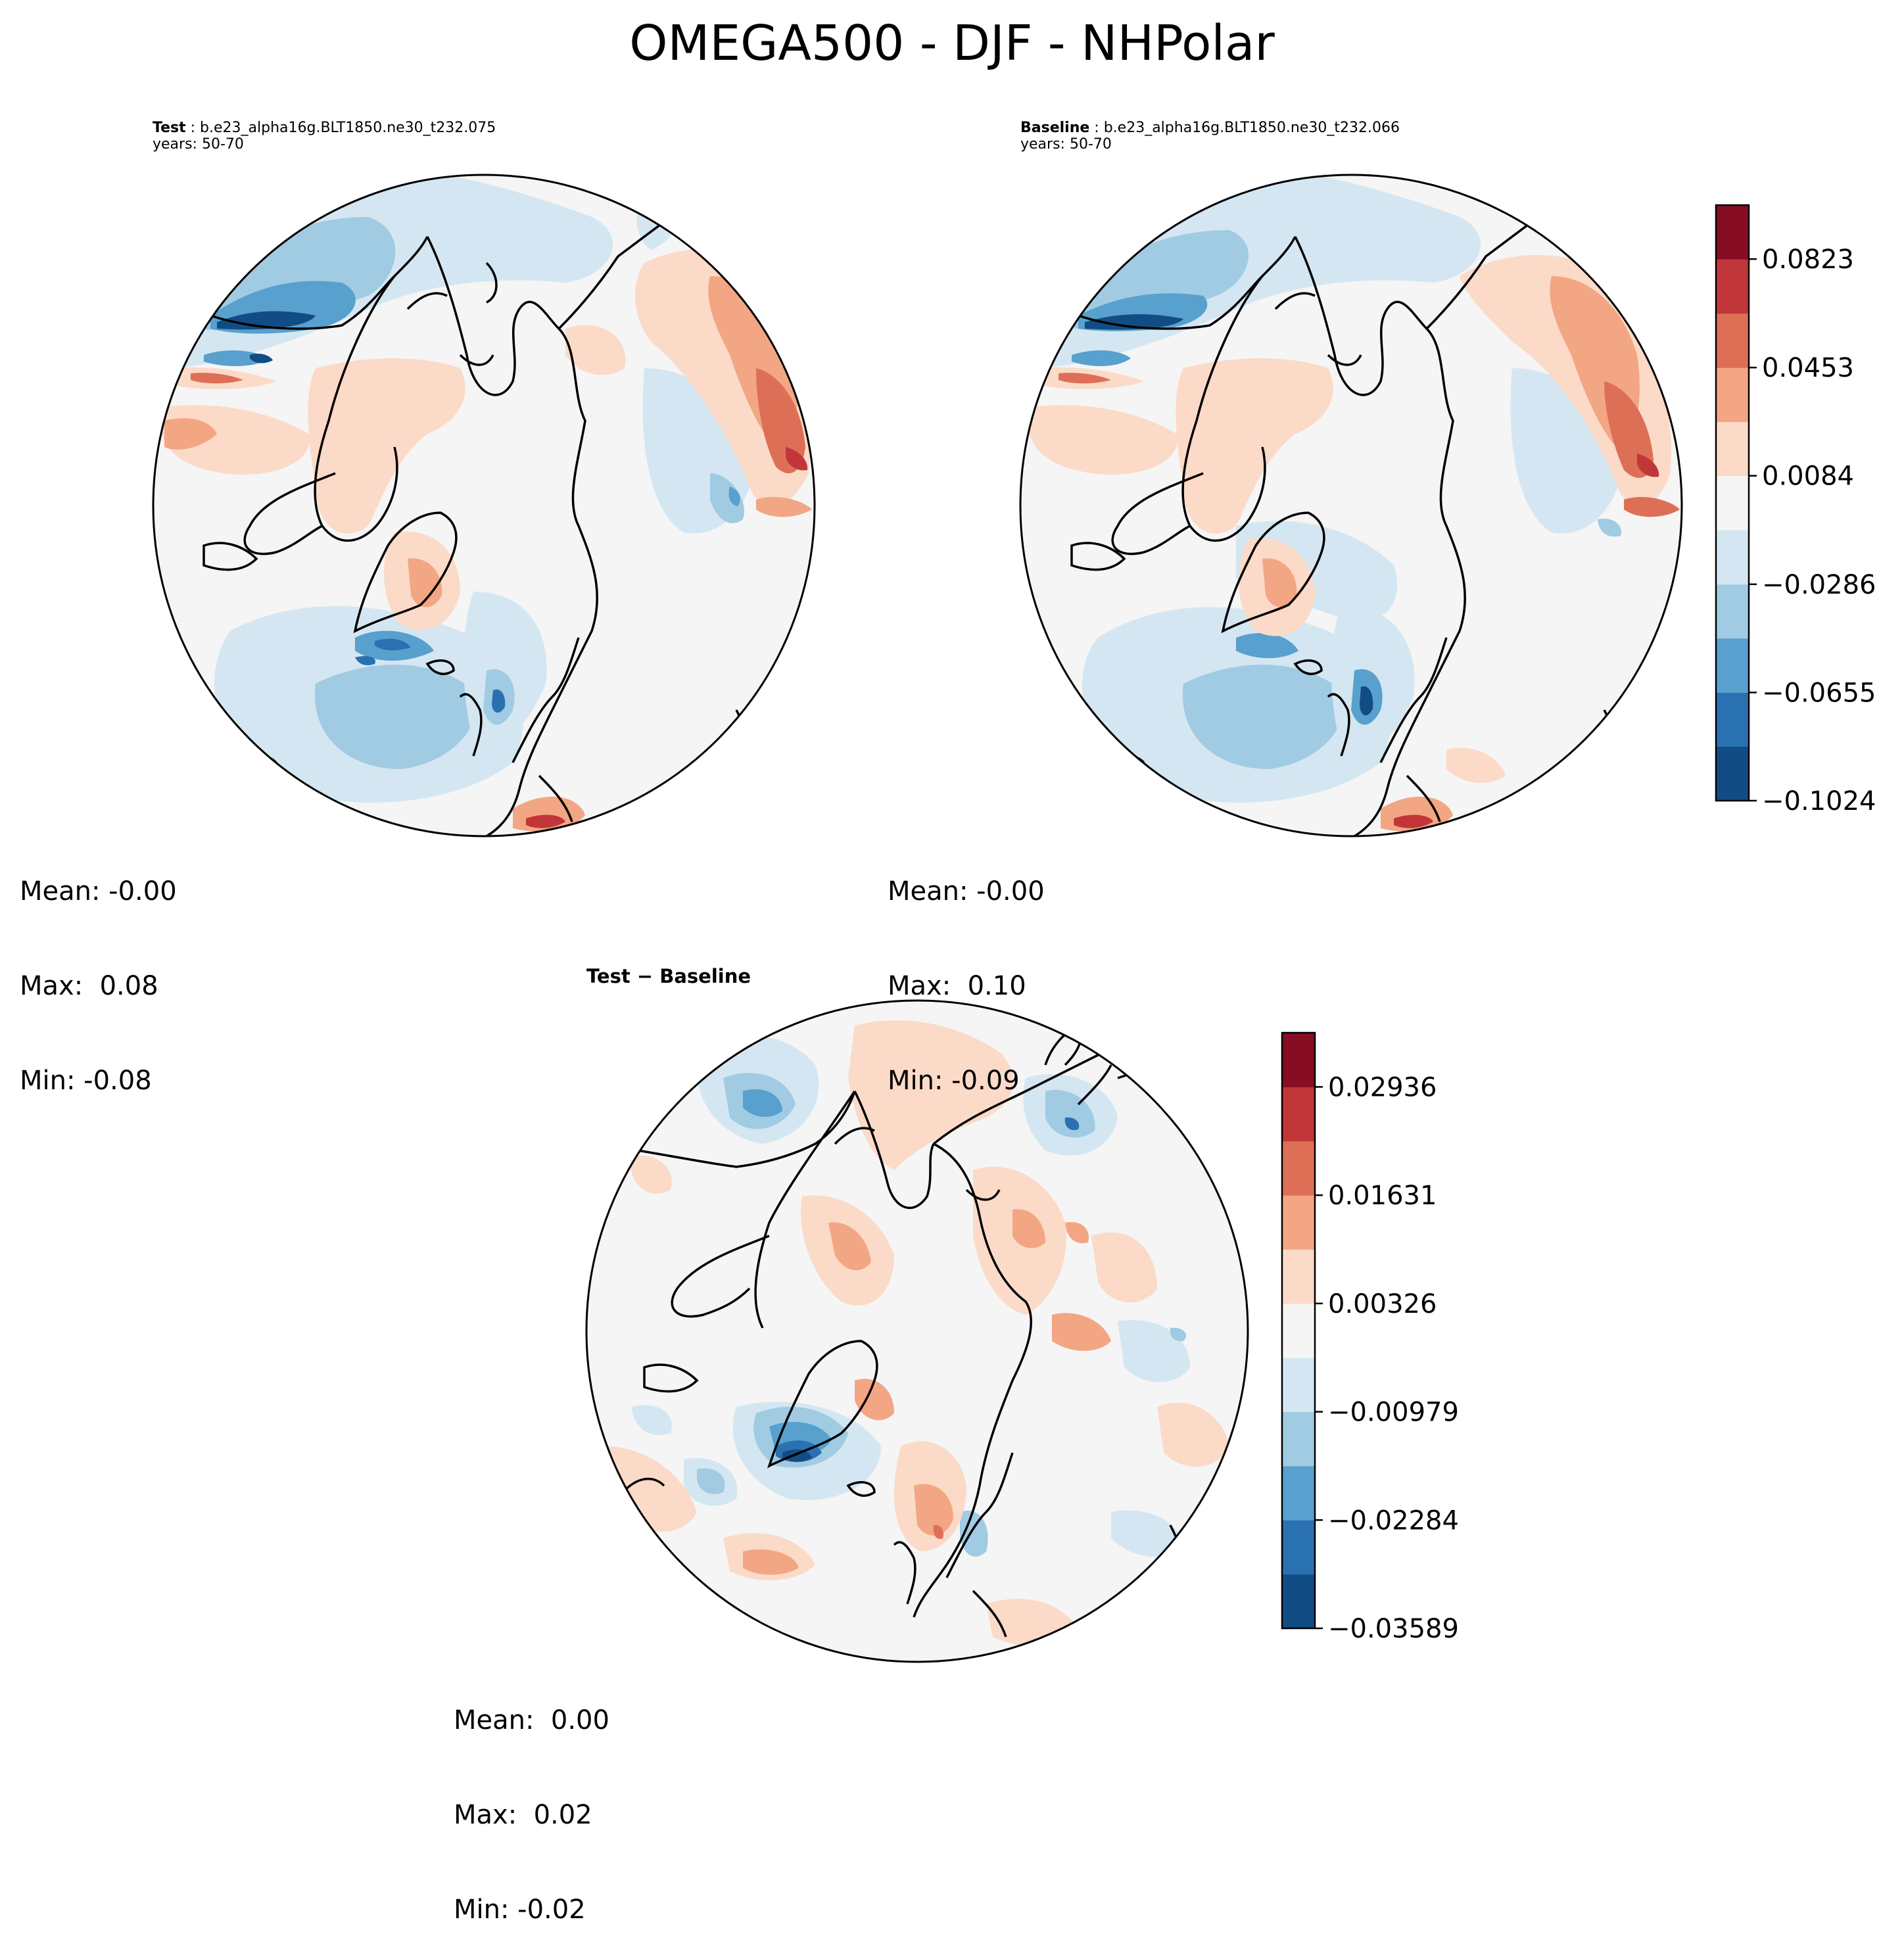 The width and height of the screenshot is (1904, 1957). What do you see at coordinates (198, 144) in the screenshot?
I see `test-years: years: 50-70` at bounding box center [198, 144].